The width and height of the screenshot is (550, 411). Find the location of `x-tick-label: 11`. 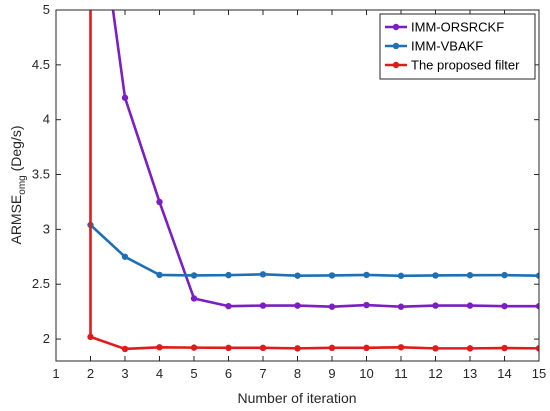

x-tick-label: 11 is located at coordinates (401, 373).